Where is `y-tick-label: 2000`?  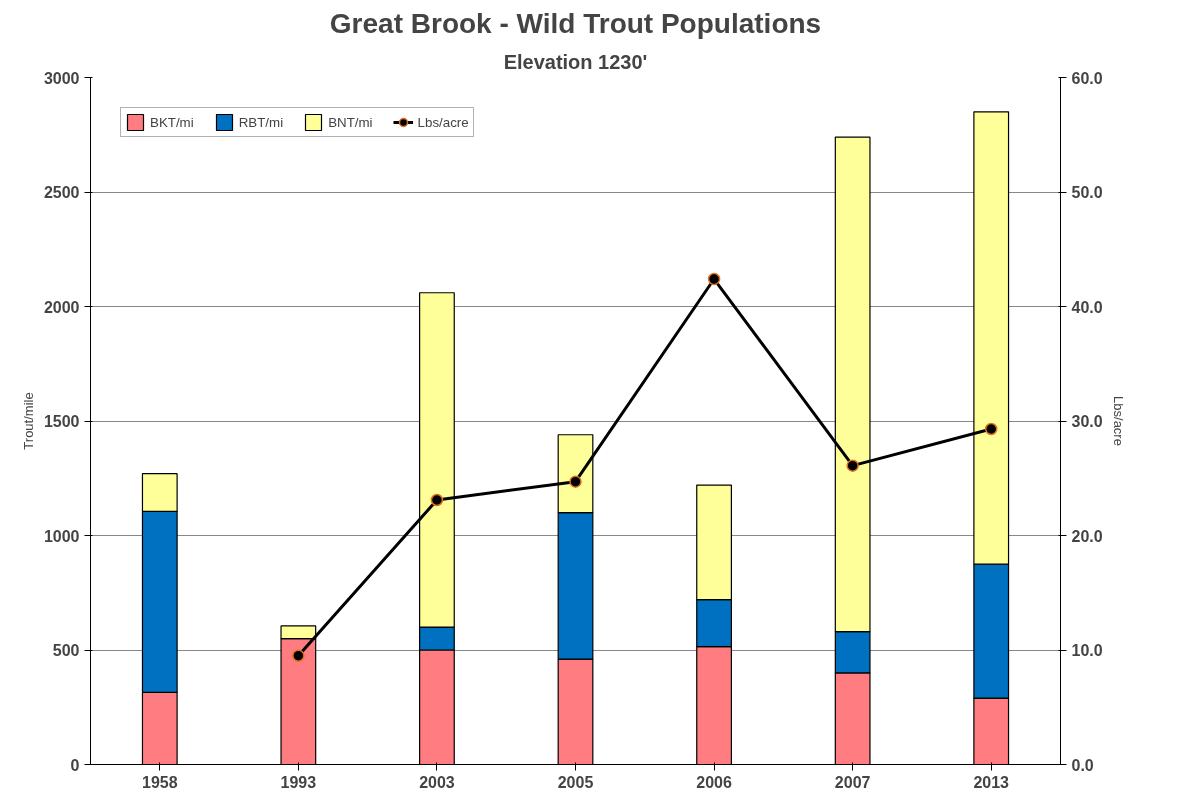
y-tick-label: 2000 is located at coordinates (61, 307).